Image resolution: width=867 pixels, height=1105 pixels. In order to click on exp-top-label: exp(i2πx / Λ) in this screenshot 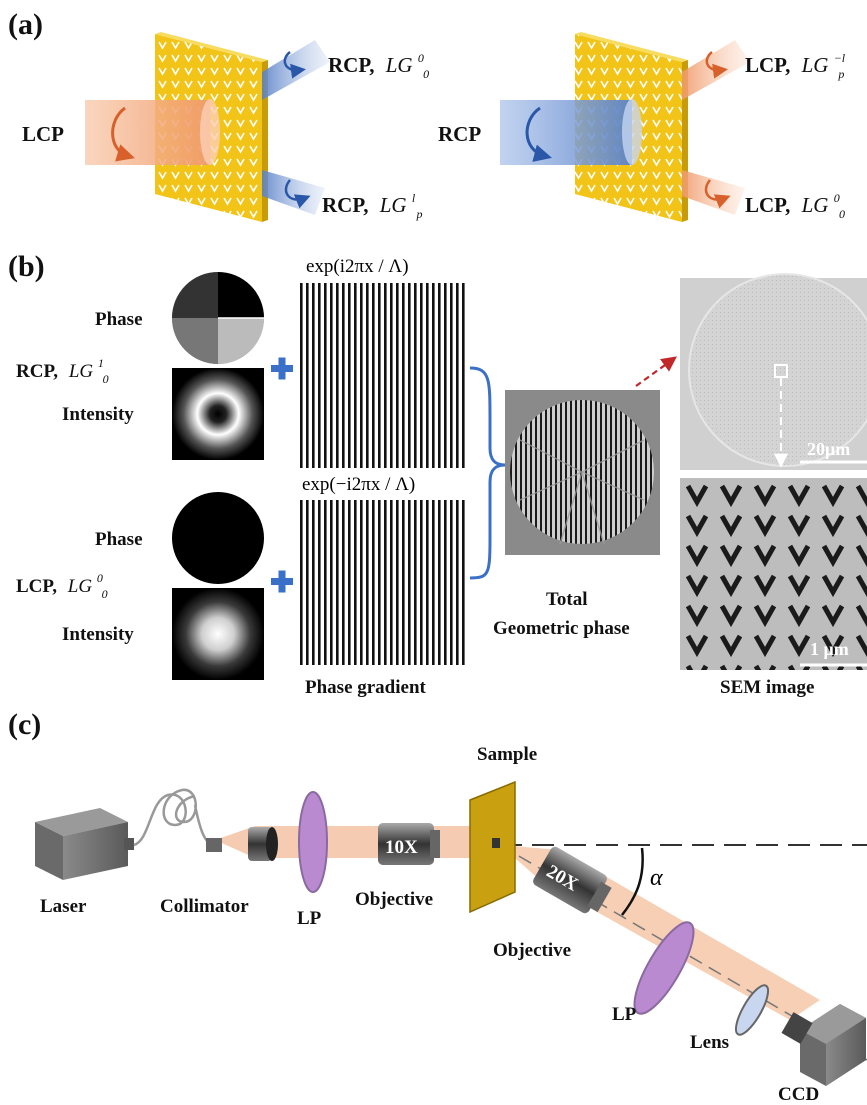, I will do `click(357, 266)`.